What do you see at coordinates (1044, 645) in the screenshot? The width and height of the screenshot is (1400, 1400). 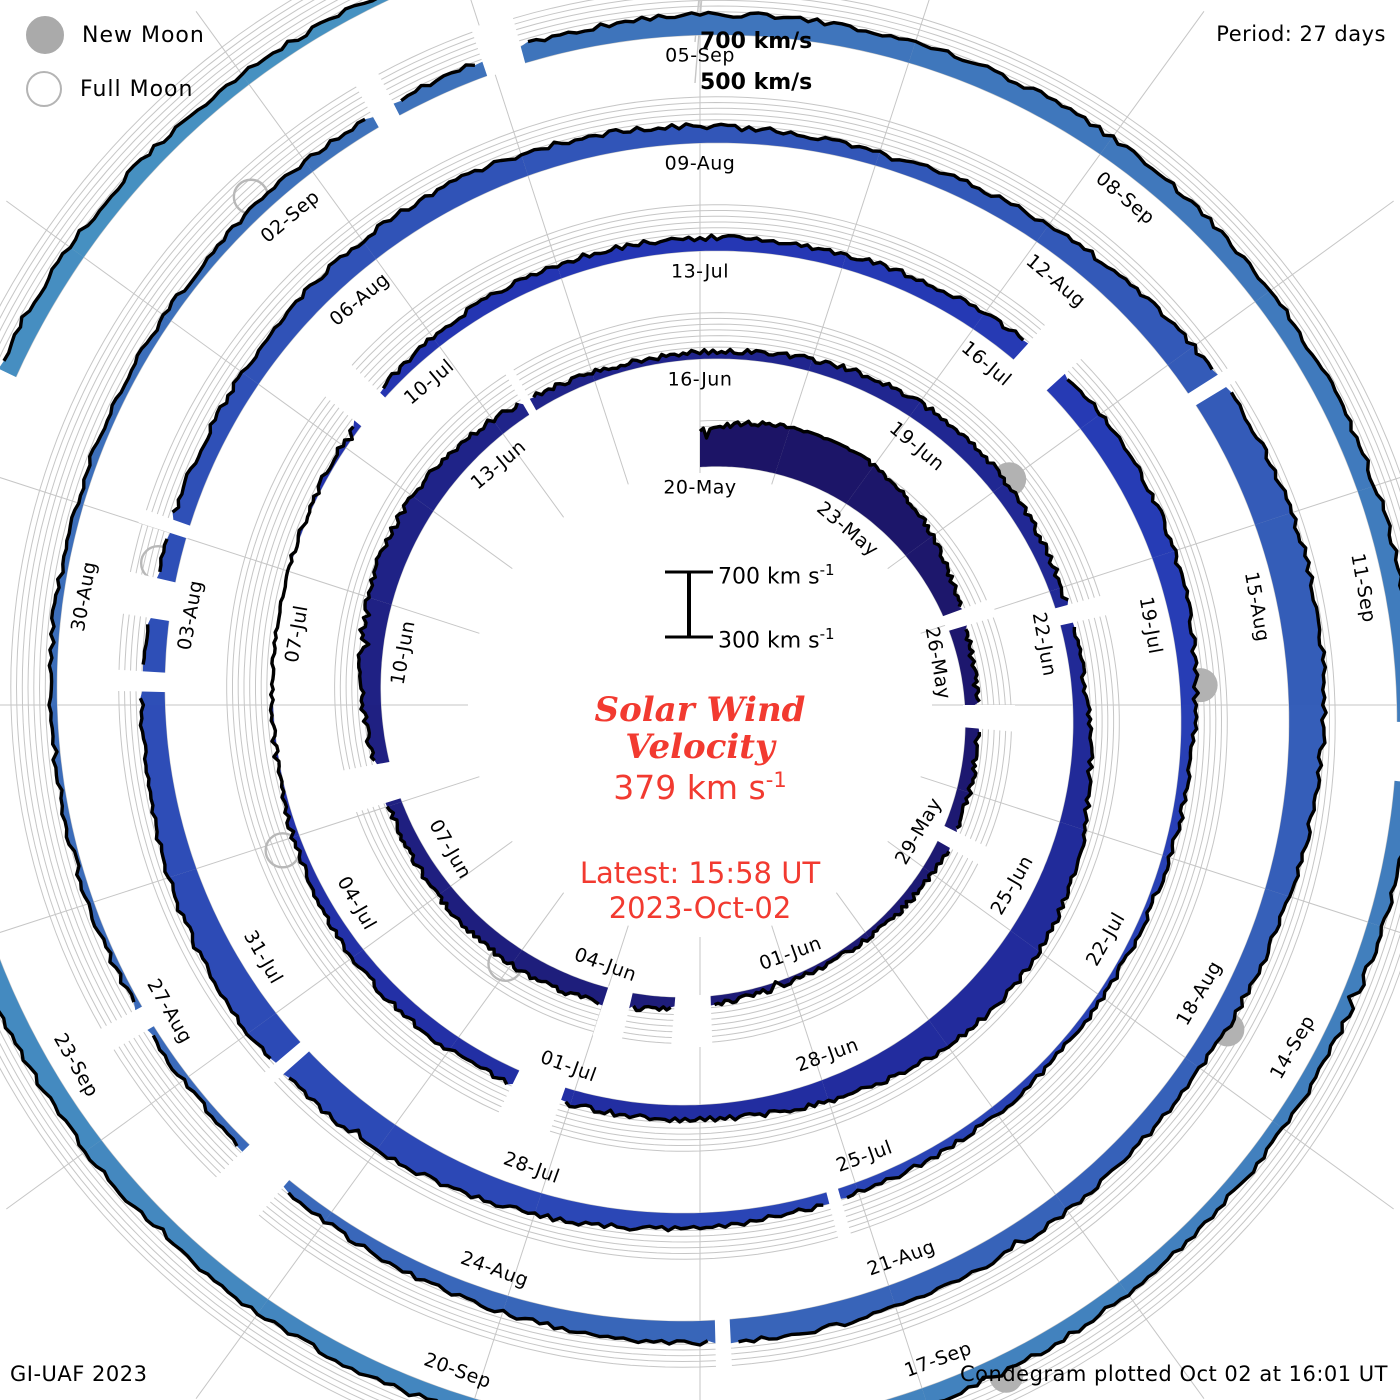 I see `ring-date-label: 22-Jun` at bounding box center [1044, 645].